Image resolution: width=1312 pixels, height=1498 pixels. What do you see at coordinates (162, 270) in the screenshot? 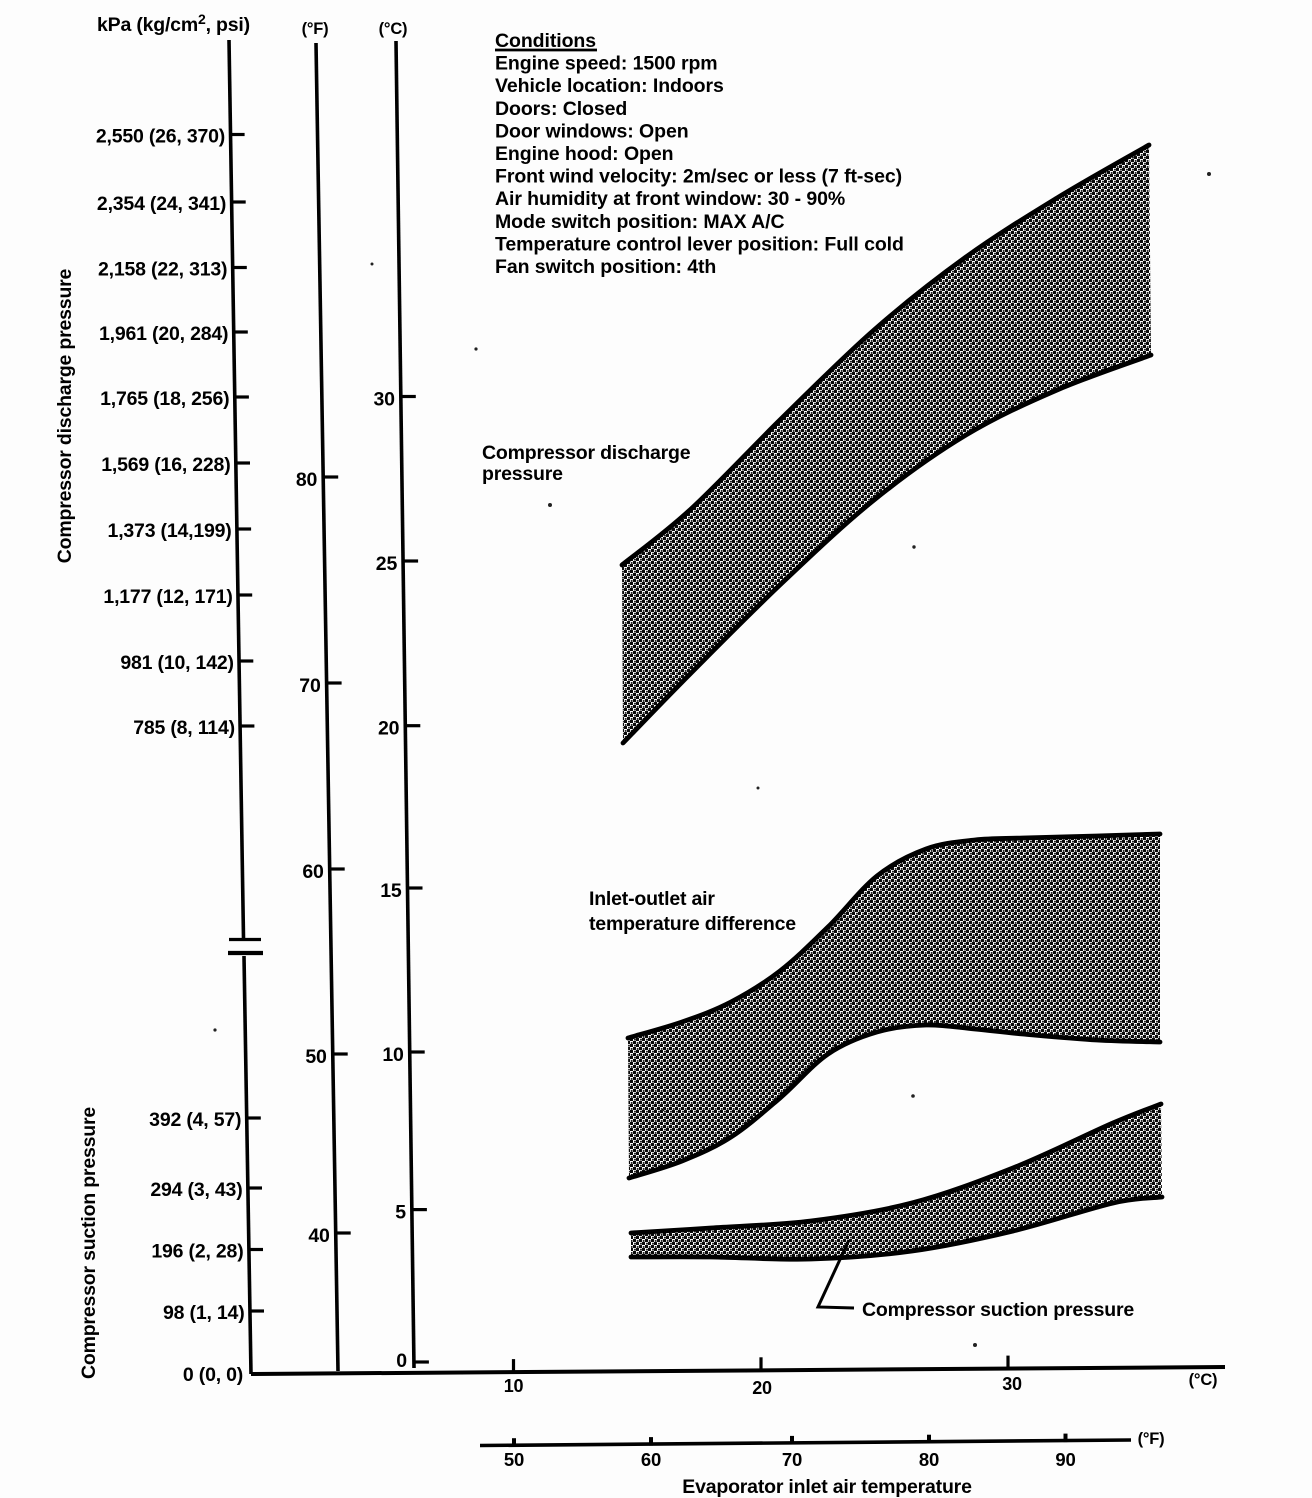
I see `svg-text: 2,158 (22, 313)` at bounding box center [162, 270].